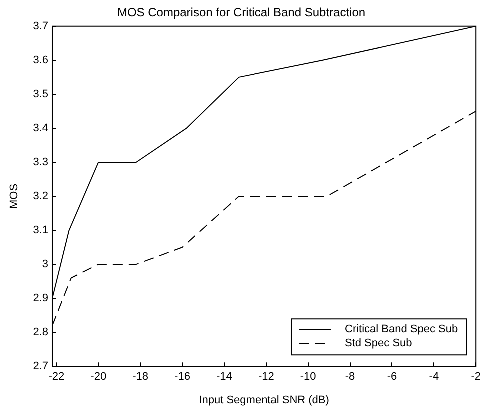  Describe the element at coordinates (56, 377) in the screenshot. I see `x-tick-label: -22` at that location.